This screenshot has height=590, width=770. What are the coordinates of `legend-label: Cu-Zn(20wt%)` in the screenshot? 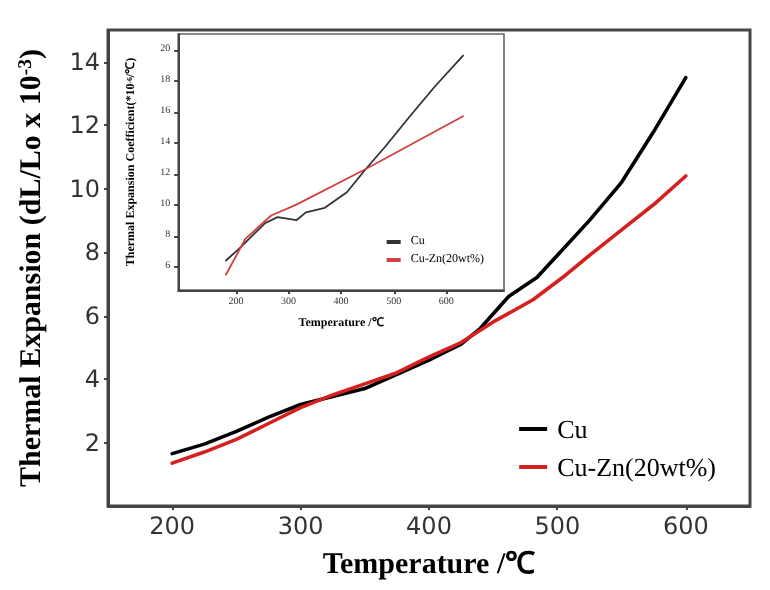 It's located at (637, 467).